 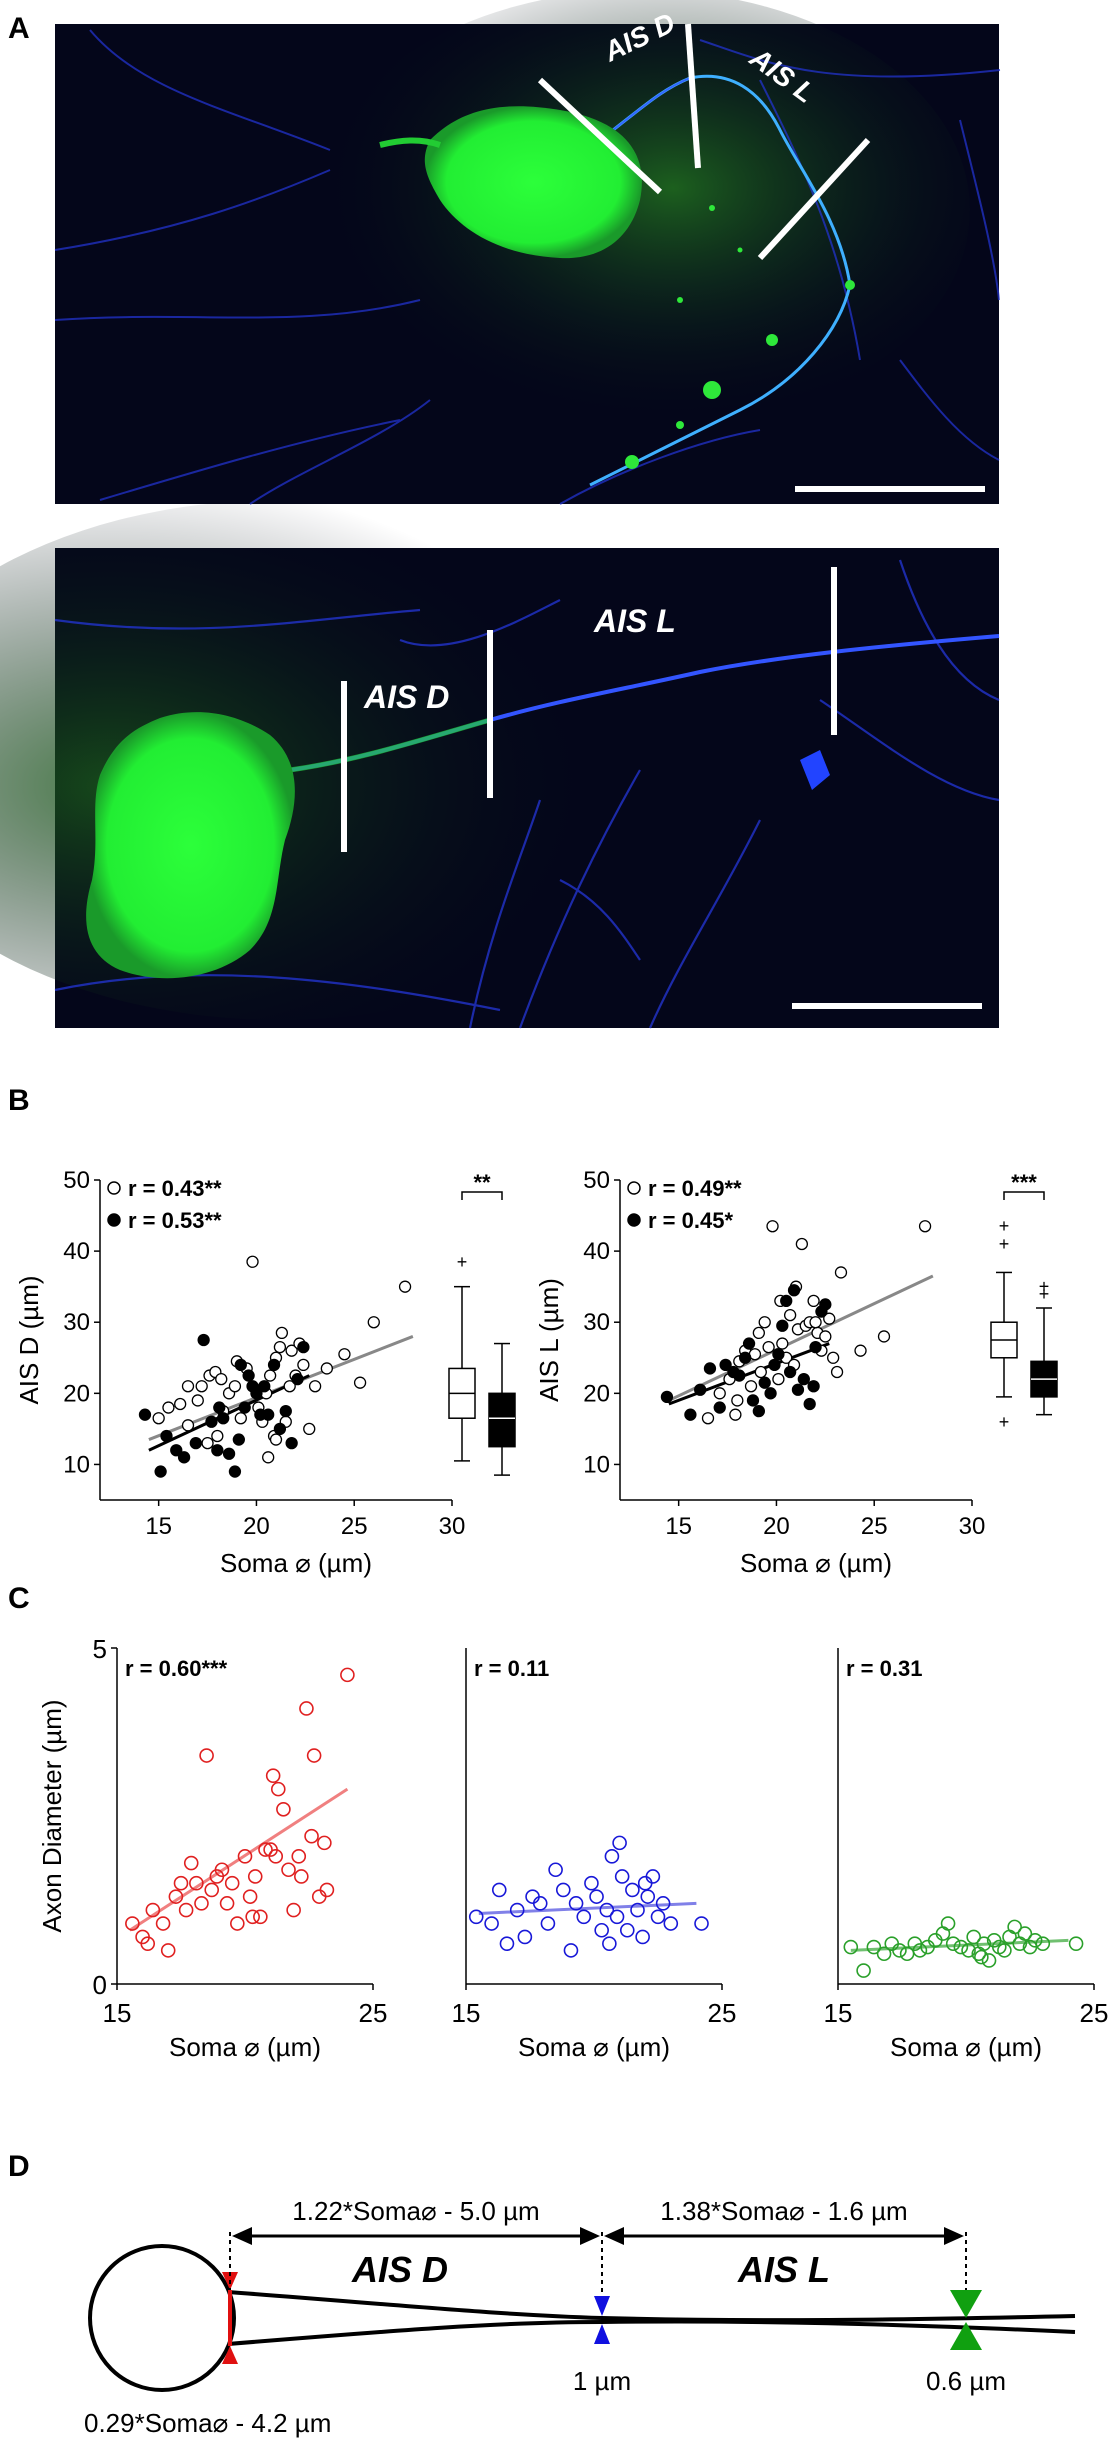 What do you see at coordinates (502, 1420) in the screenshot?
I see `box-body` at bounding box center [502, 1420].